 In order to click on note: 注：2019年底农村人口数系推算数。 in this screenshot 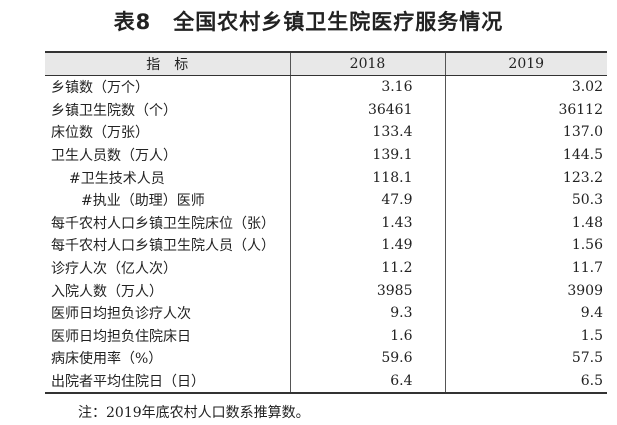, I will do `click(194, 413)`.